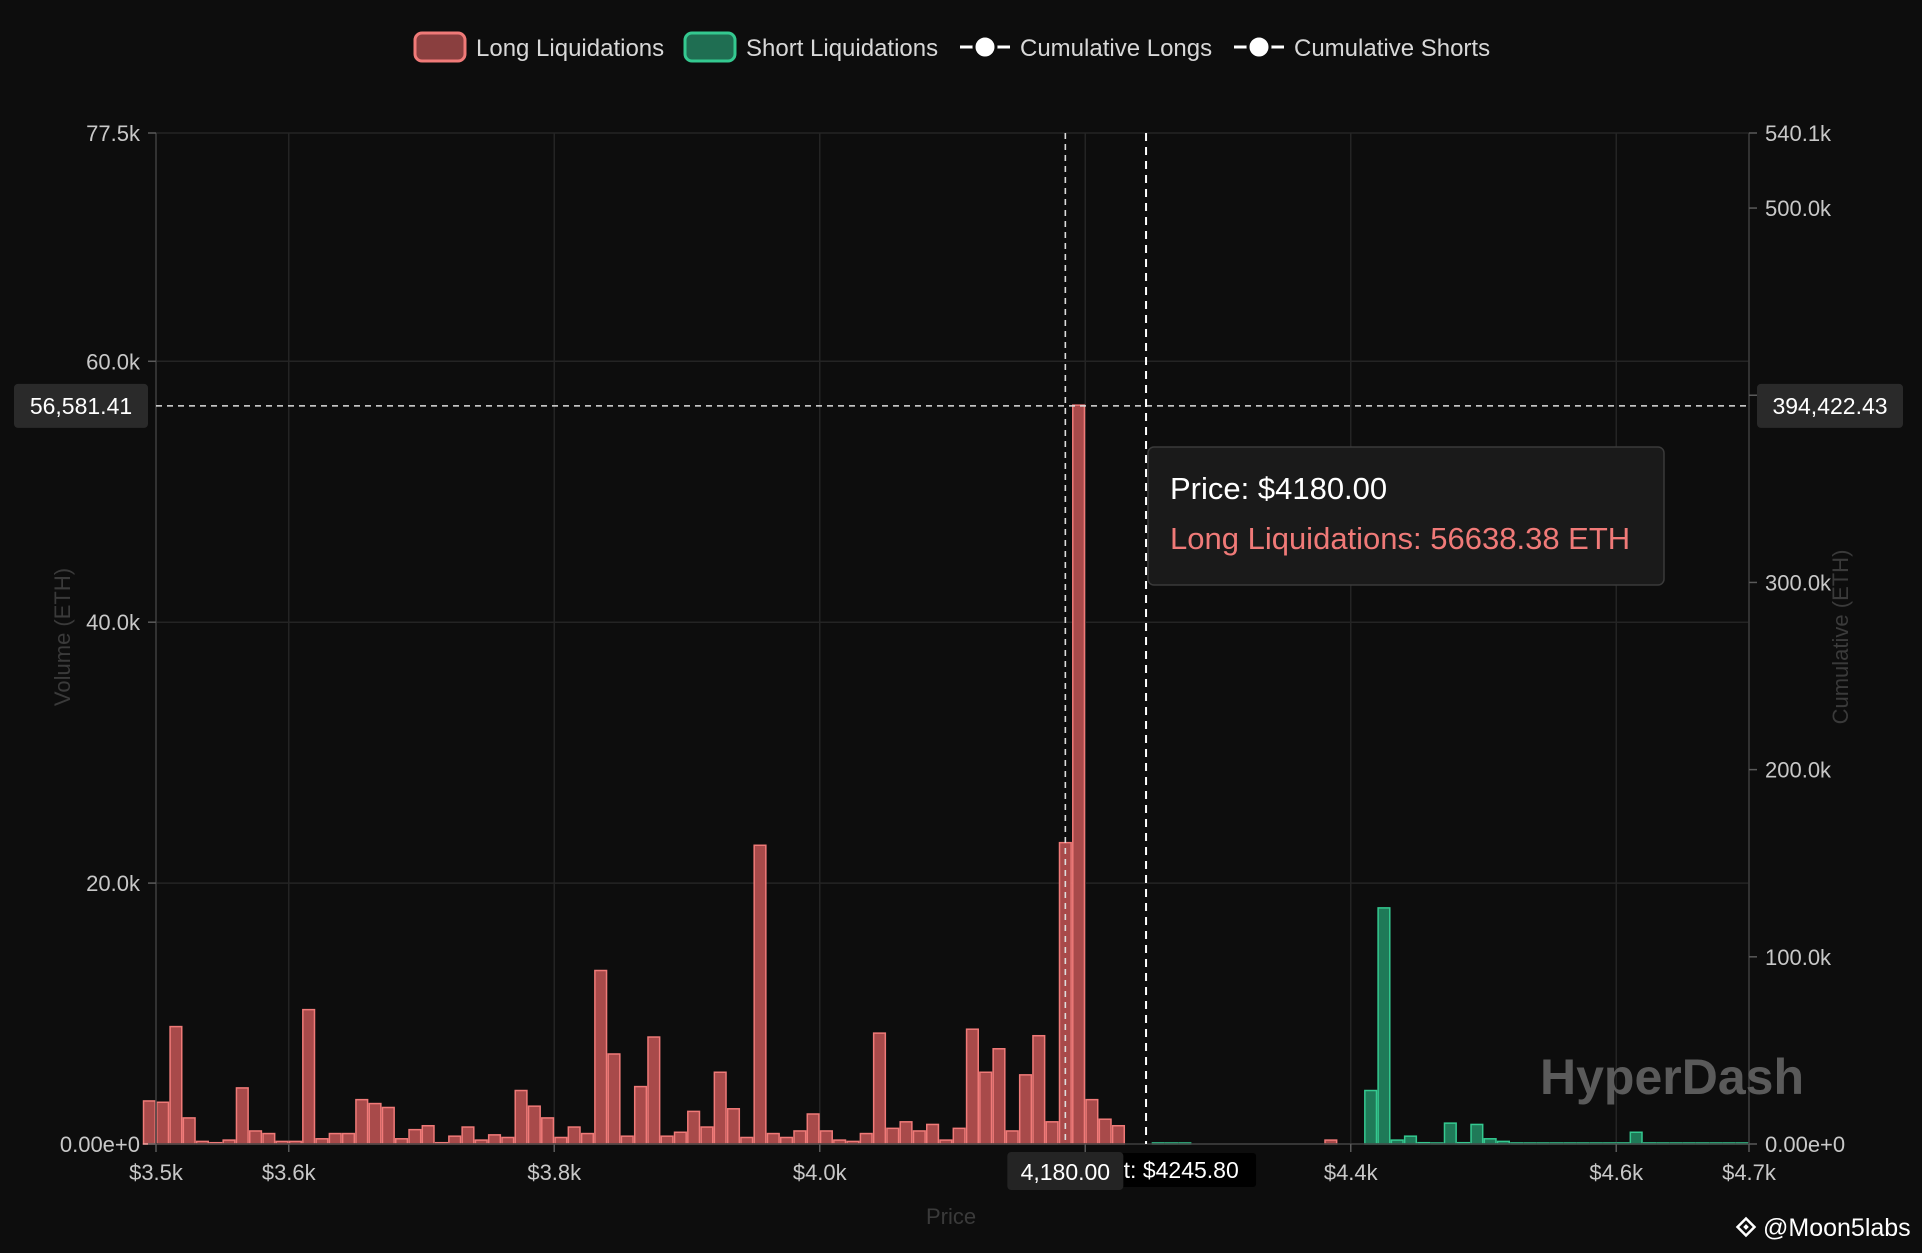 This screenshot has height=1253, width=1922. Describe the element at coordinates (289, 1172) in the screenshot. I see `x-tick-label-1: $3.6k` at that location.